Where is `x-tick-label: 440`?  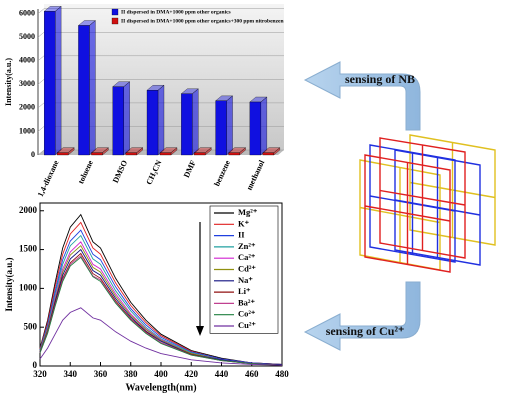
x-tick-label: 440 is located at coordinates (222, 374).